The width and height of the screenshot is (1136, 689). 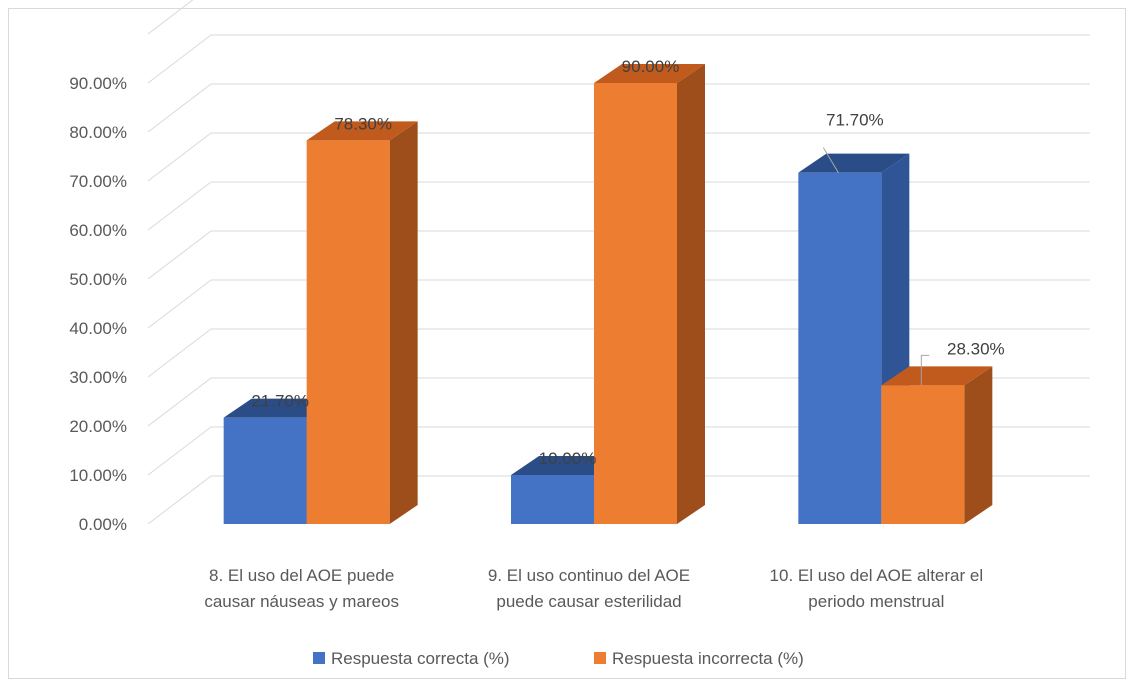 I want to click on category-label: periodo menstrual, so click(x=876, y=601).